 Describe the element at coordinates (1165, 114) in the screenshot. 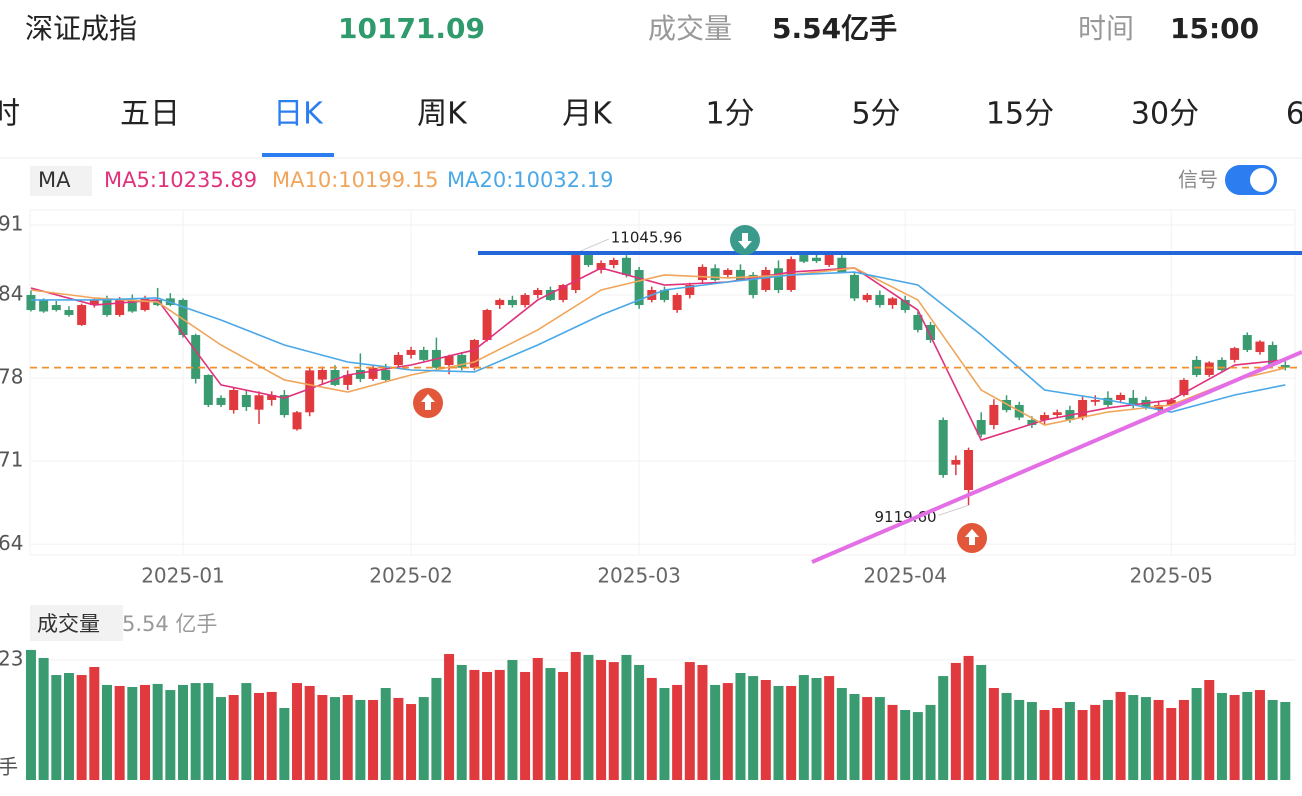

I see `tab: 30分` at that location.